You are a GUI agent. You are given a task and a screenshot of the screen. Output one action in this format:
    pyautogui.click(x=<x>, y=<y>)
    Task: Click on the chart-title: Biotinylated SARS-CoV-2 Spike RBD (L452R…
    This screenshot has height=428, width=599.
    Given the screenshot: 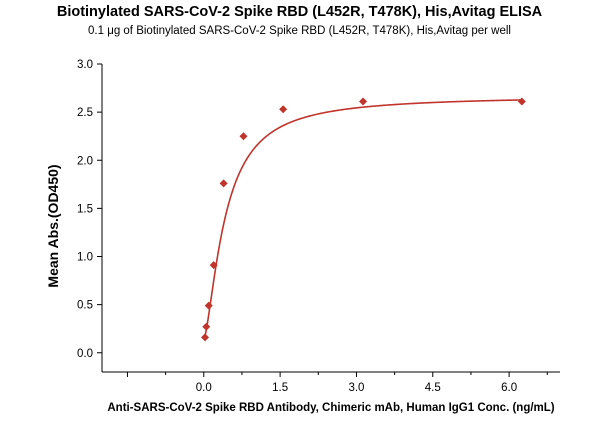 What is the action you would take?
    pyautogui.click(x=299, y=12)
    